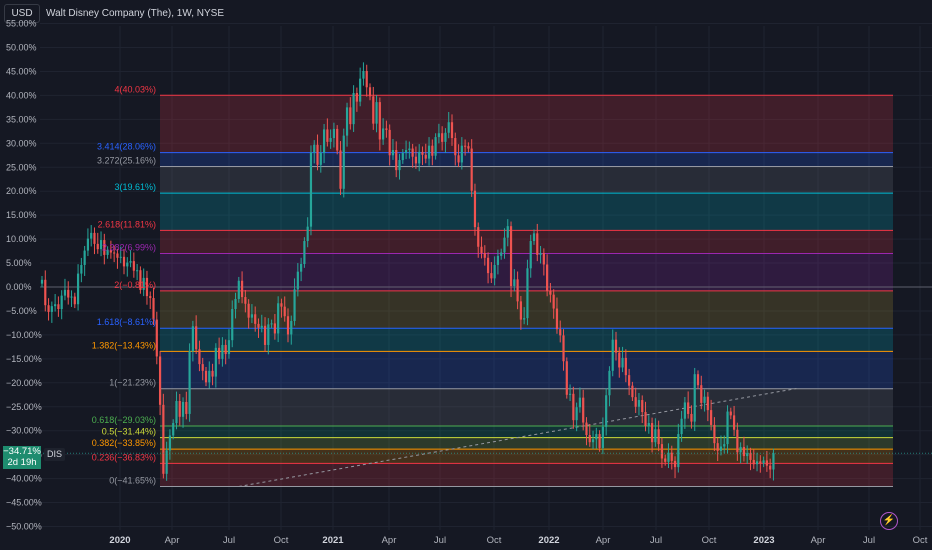 This screenshot has height=550, width=932. What do you see at coordinates (21, 167) in the screenshot?
I see `y-tick-label: 25.00%` at bounding box center [21, 167].